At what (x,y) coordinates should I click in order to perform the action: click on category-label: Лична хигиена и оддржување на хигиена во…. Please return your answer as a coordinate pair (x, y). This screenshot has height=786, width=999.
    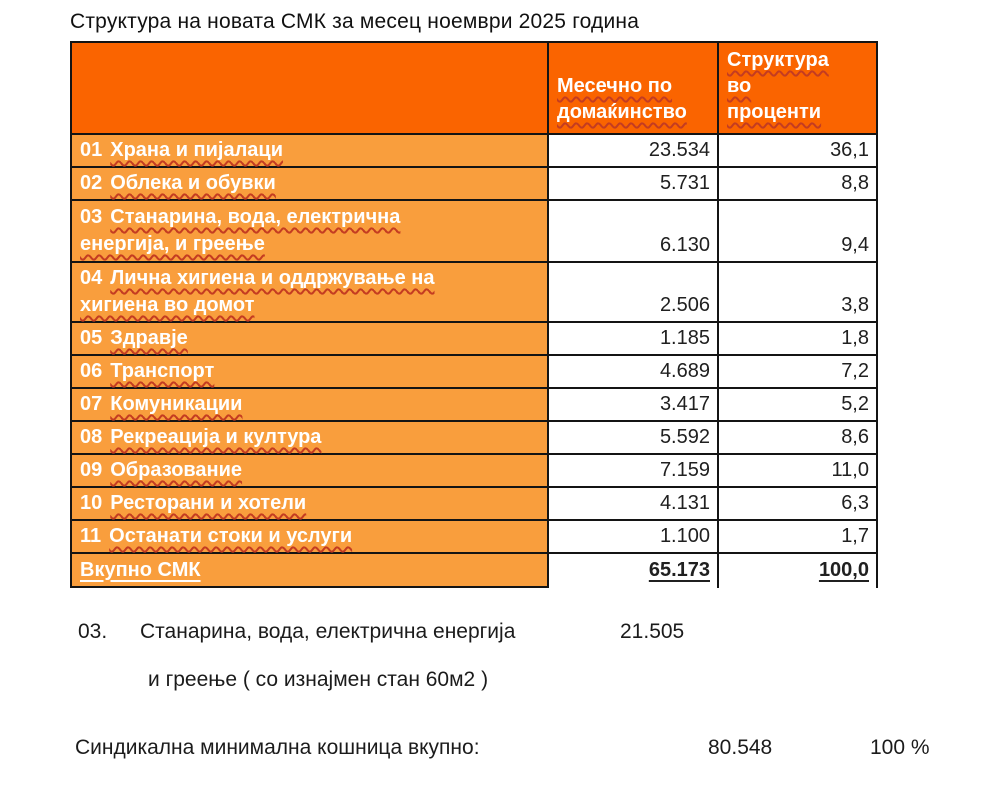
    Looking at the image, I should click on (257, 291).